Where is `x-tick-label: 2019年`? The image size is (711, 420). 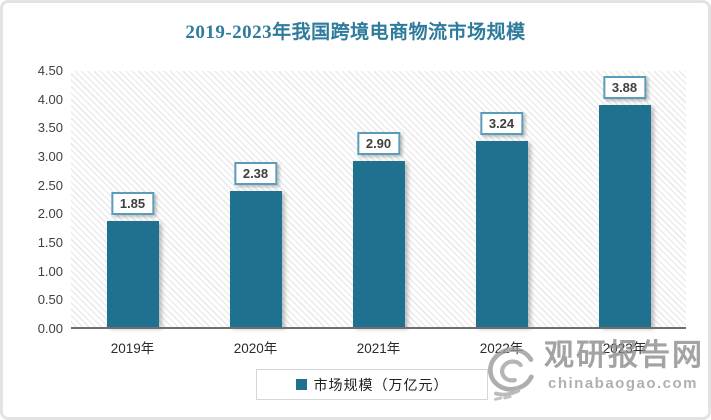
x-tick-label: 2019年 is located at coordinates (132, 348).